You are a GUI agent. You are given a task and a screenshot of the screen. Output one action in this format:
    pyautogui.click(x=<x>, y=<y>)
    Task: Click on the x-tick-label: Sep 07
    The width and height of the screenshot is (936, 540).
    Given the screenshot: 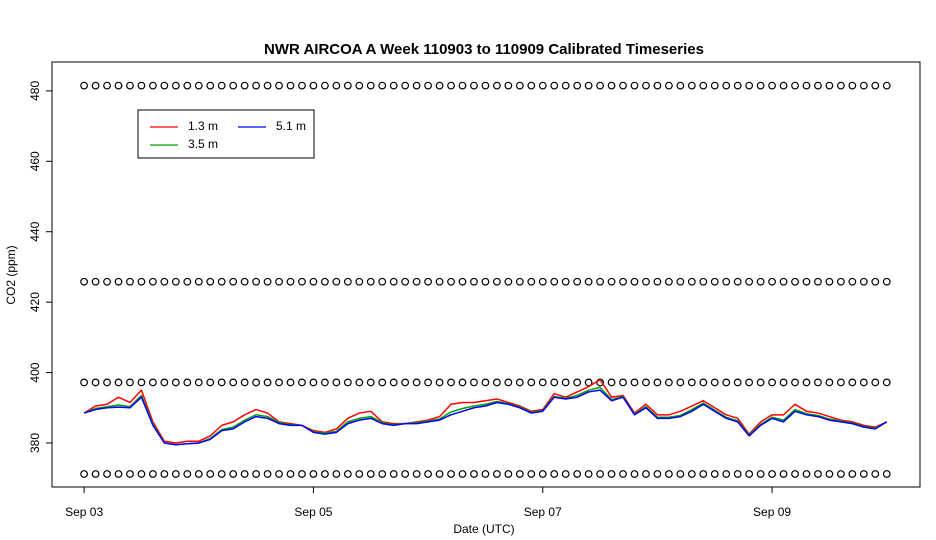 What is the action you would take?
    pyautogui.click(x=543, y=512)
    